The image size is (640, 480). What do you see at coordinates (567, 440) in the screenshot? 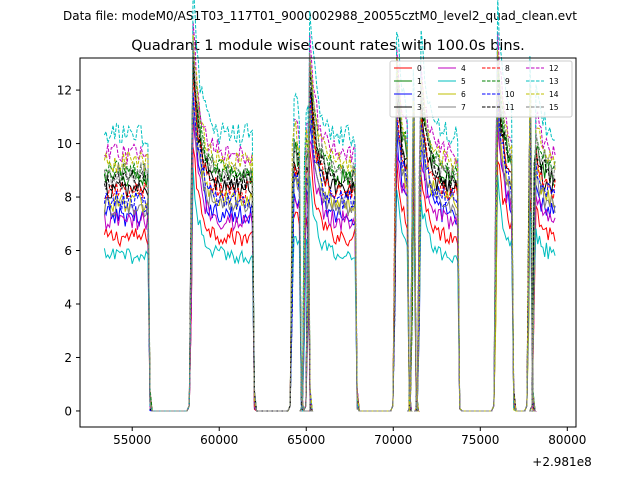
I see `x-tick-label: 80000` at bounding box center [567, 440].